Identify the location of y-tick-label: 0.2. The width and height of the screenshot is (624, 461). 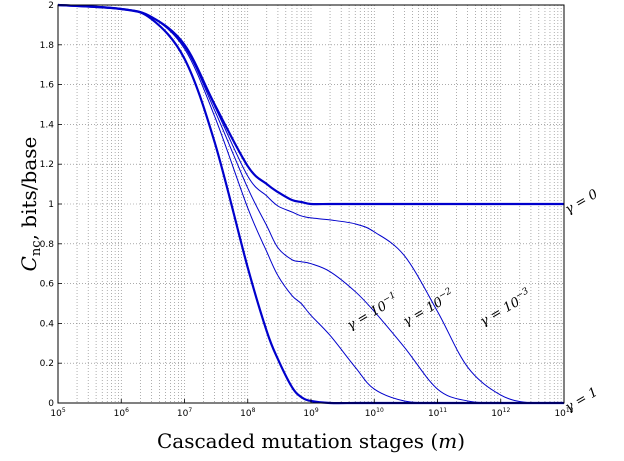
(47, 364).